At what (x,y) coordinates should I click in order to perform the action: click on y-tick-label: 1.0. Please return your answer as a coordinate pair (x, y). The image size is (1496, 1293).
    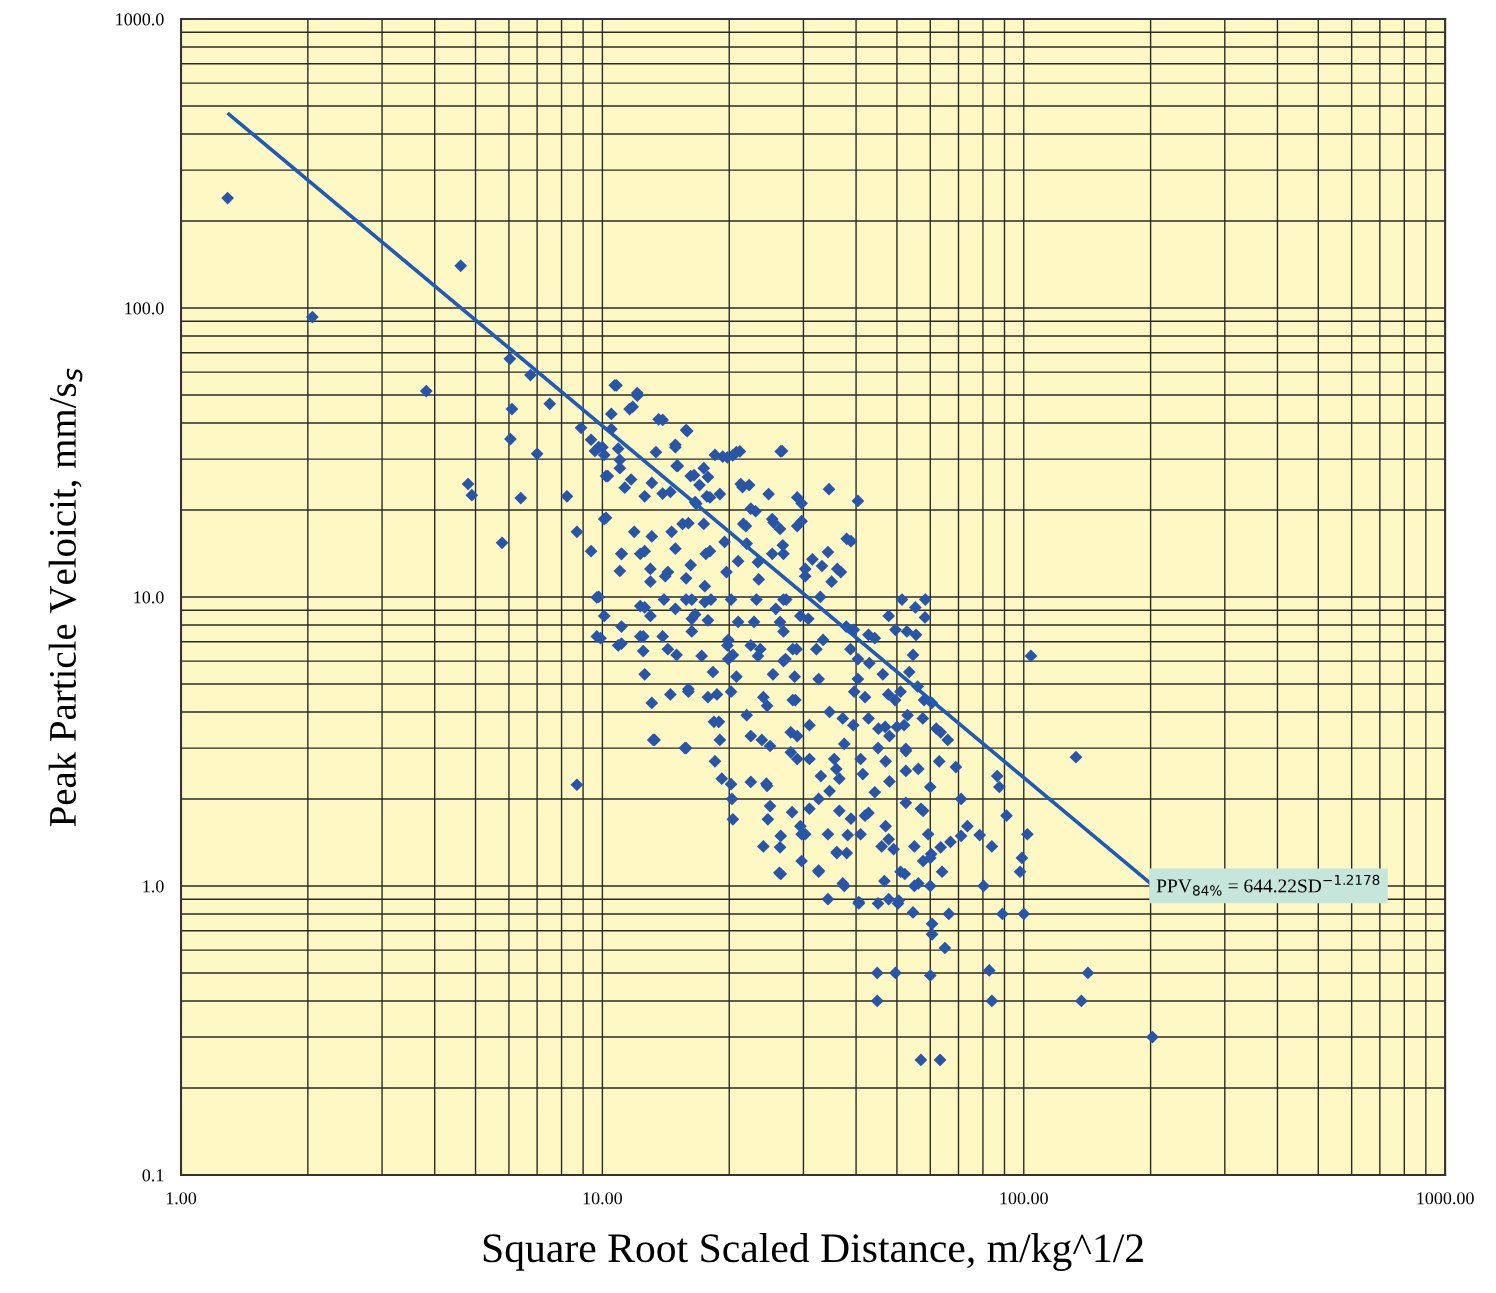
    Looking at the image, I should click on (153, 886).